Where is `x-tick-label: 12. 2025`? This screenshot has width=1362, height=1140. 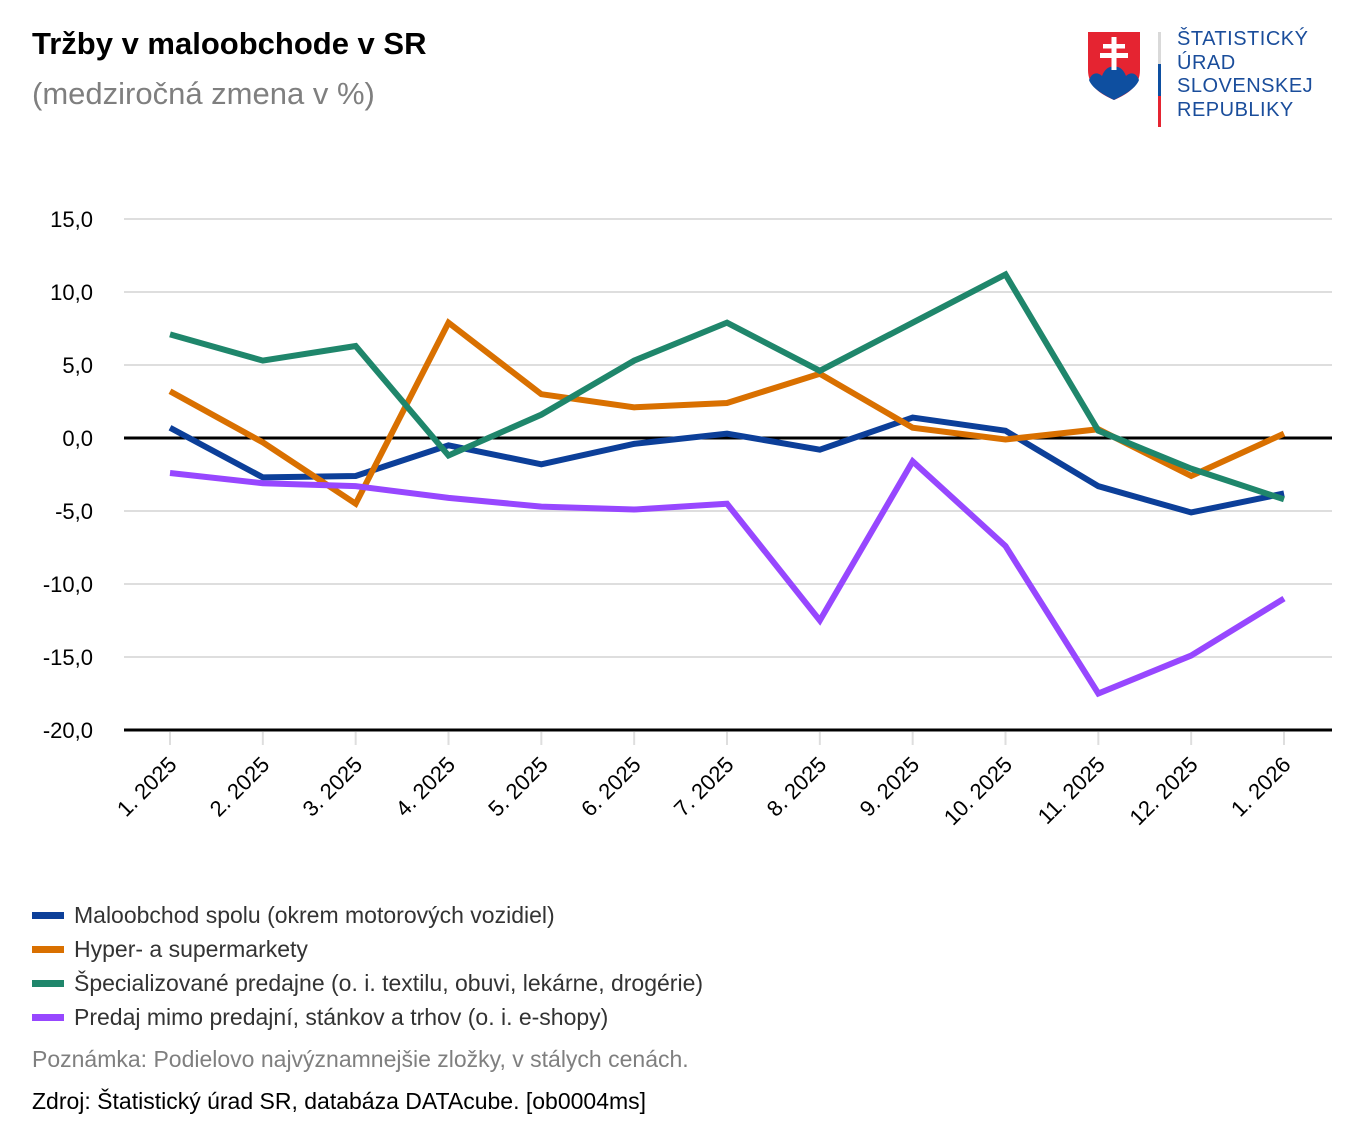 x-tick-label: 12. 2025 is located at coordinates (1163, 791).